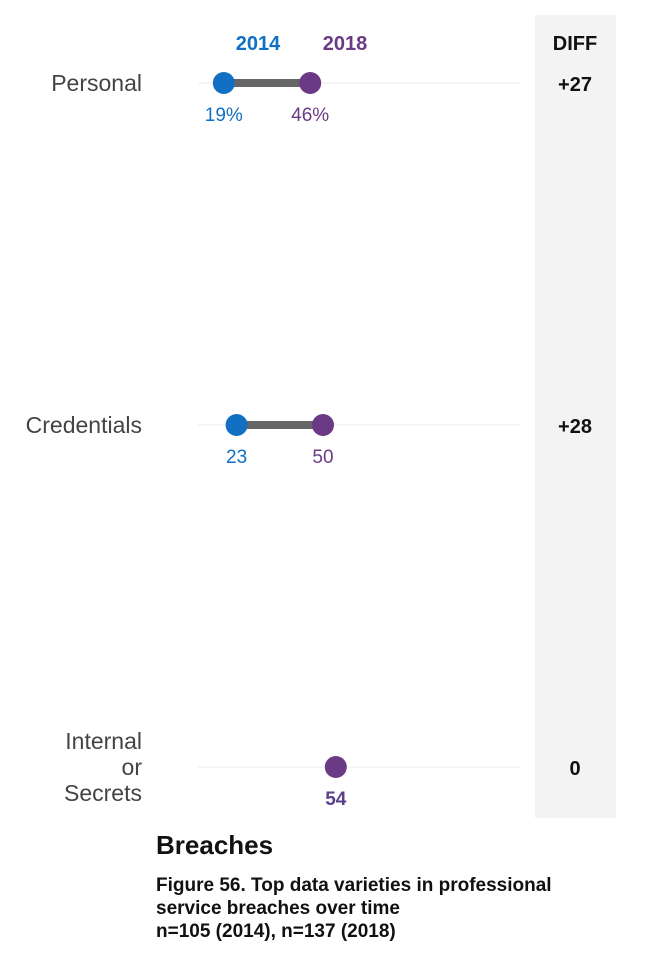  Describe the element at coordinates (224, 115) in the screenshot. I see `value-label-2014-personal: 19%` at that location.